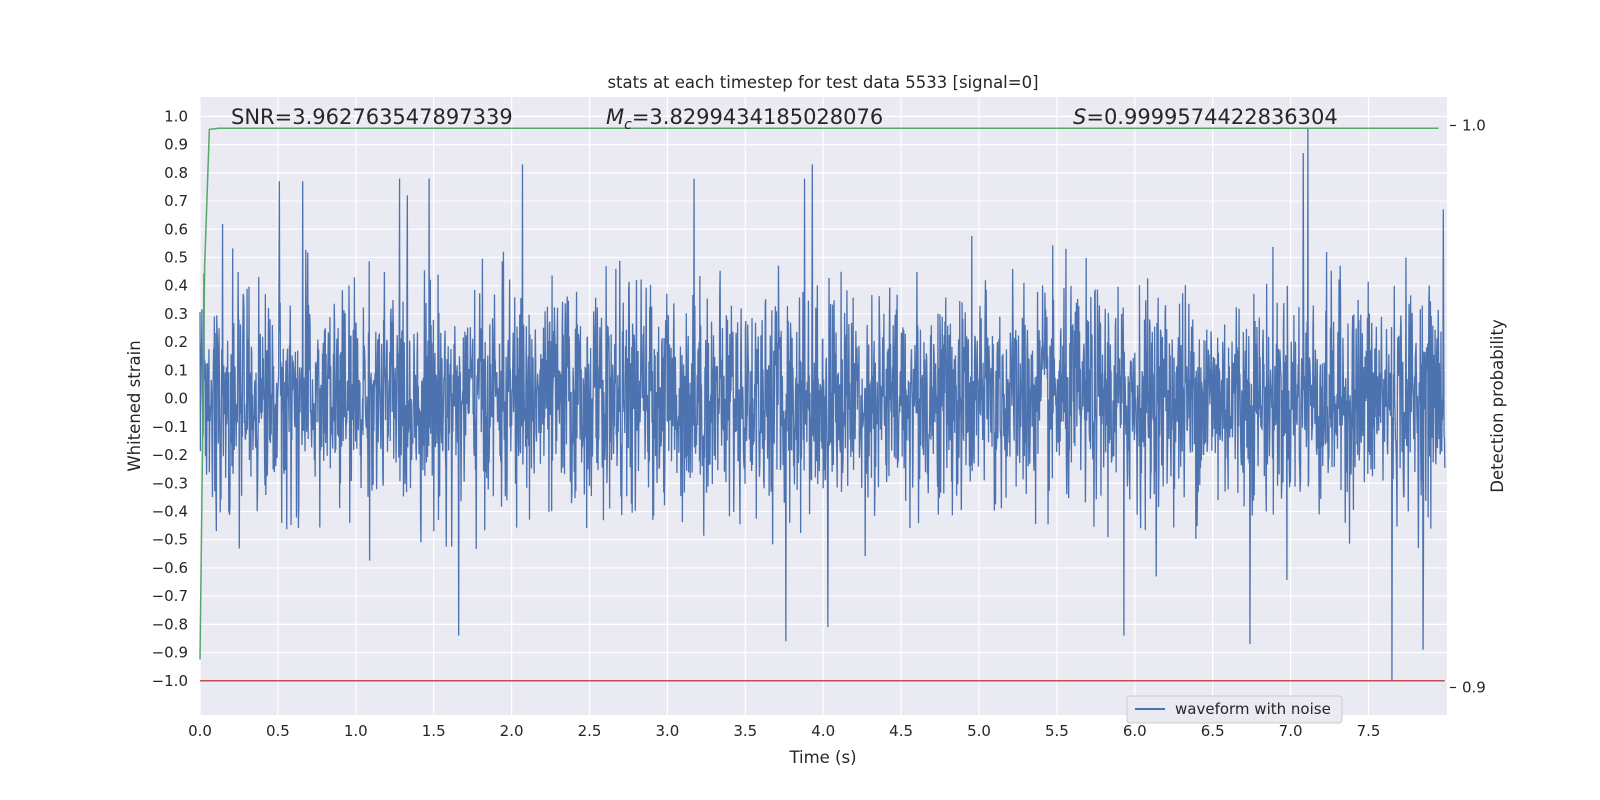  What do you see at coordinates (170, 568) in the screenshot?
I see `y-tick-label: −0.6` at bounding box center [170, 568].